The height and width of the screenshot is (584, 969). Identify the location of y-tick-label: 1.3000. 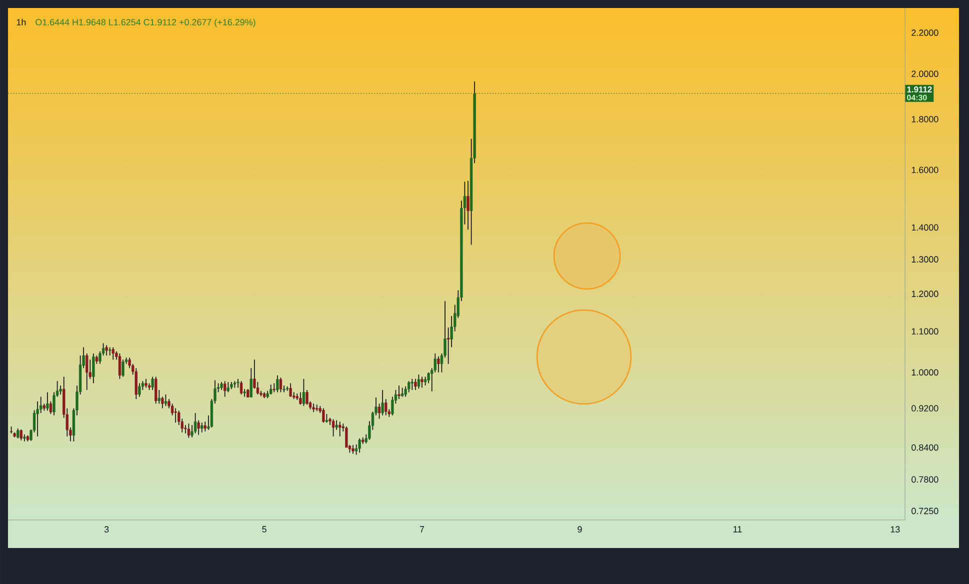
(925, 259).